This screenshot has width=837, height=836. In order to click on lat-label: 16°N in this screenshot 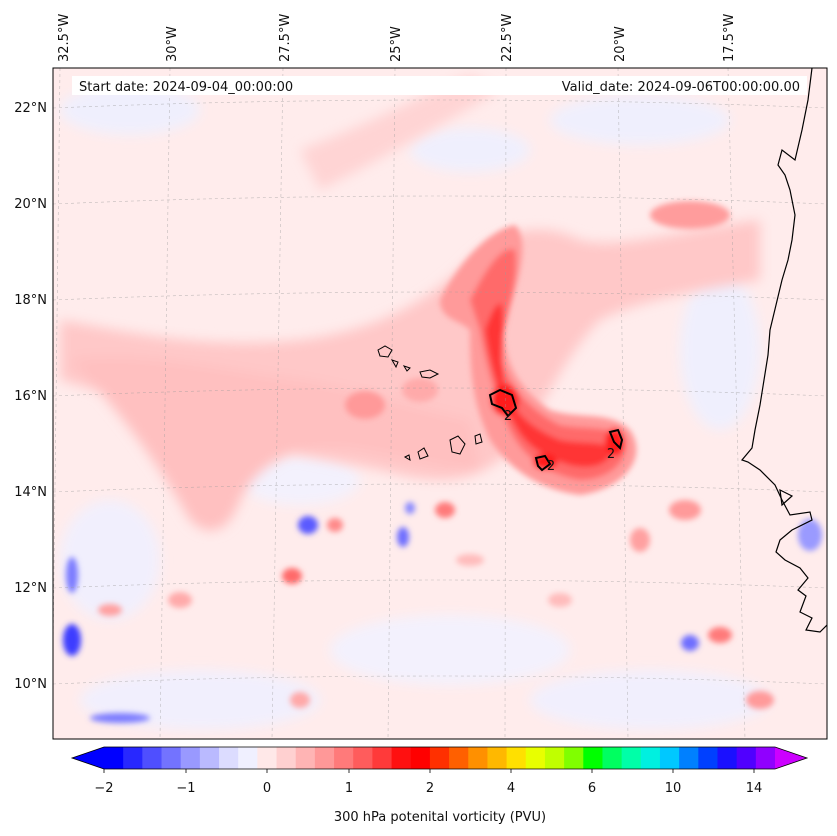, I will do `click(30, 396)`.